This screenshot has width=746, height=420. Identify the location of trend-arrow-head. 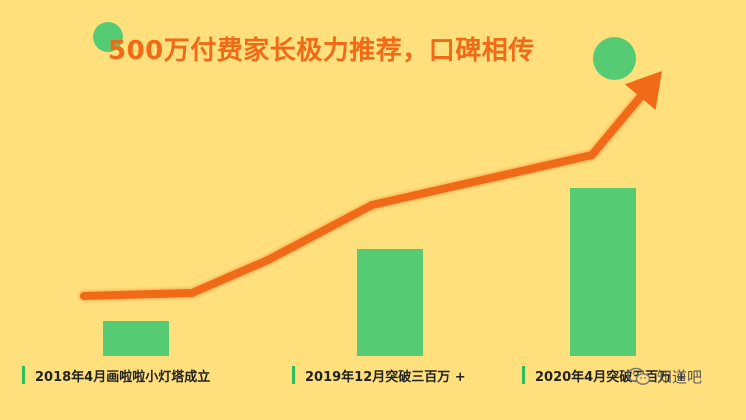
(643, 90).